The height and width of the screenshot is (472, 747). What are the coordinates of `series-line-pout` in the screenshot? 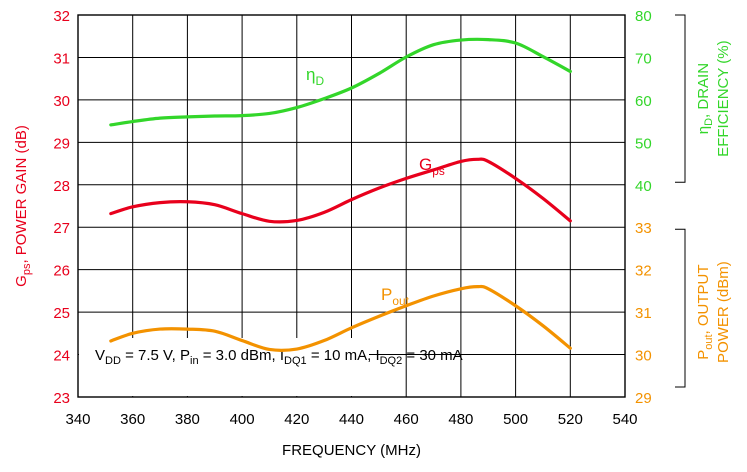 It's located at (340, 318).